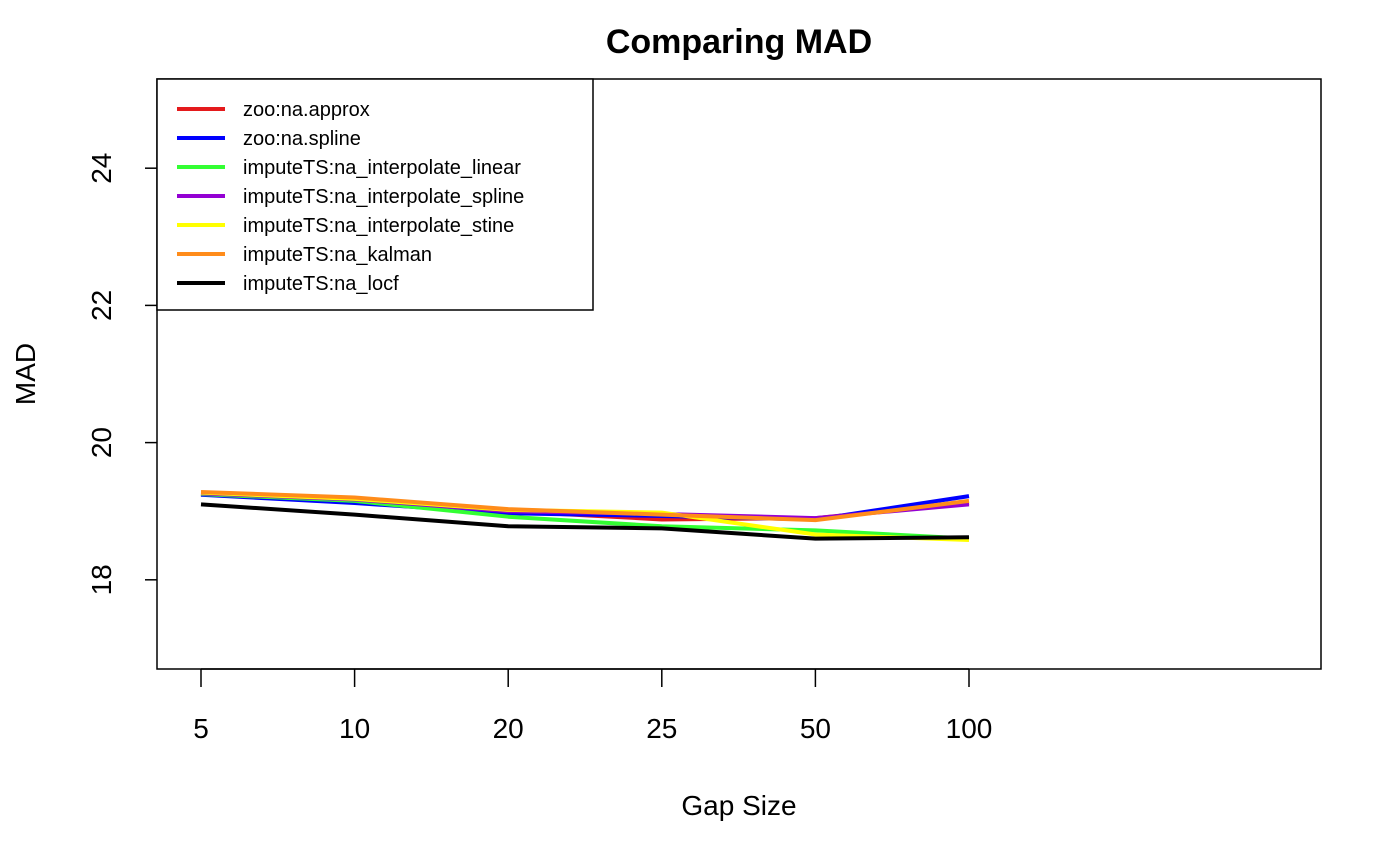 The height and width of the screenshot is (865, 1400). What do you see at coordinates (815, 728) in the screenshot?
I see `x-tick-label: 50` at bounding box center [815, 728].